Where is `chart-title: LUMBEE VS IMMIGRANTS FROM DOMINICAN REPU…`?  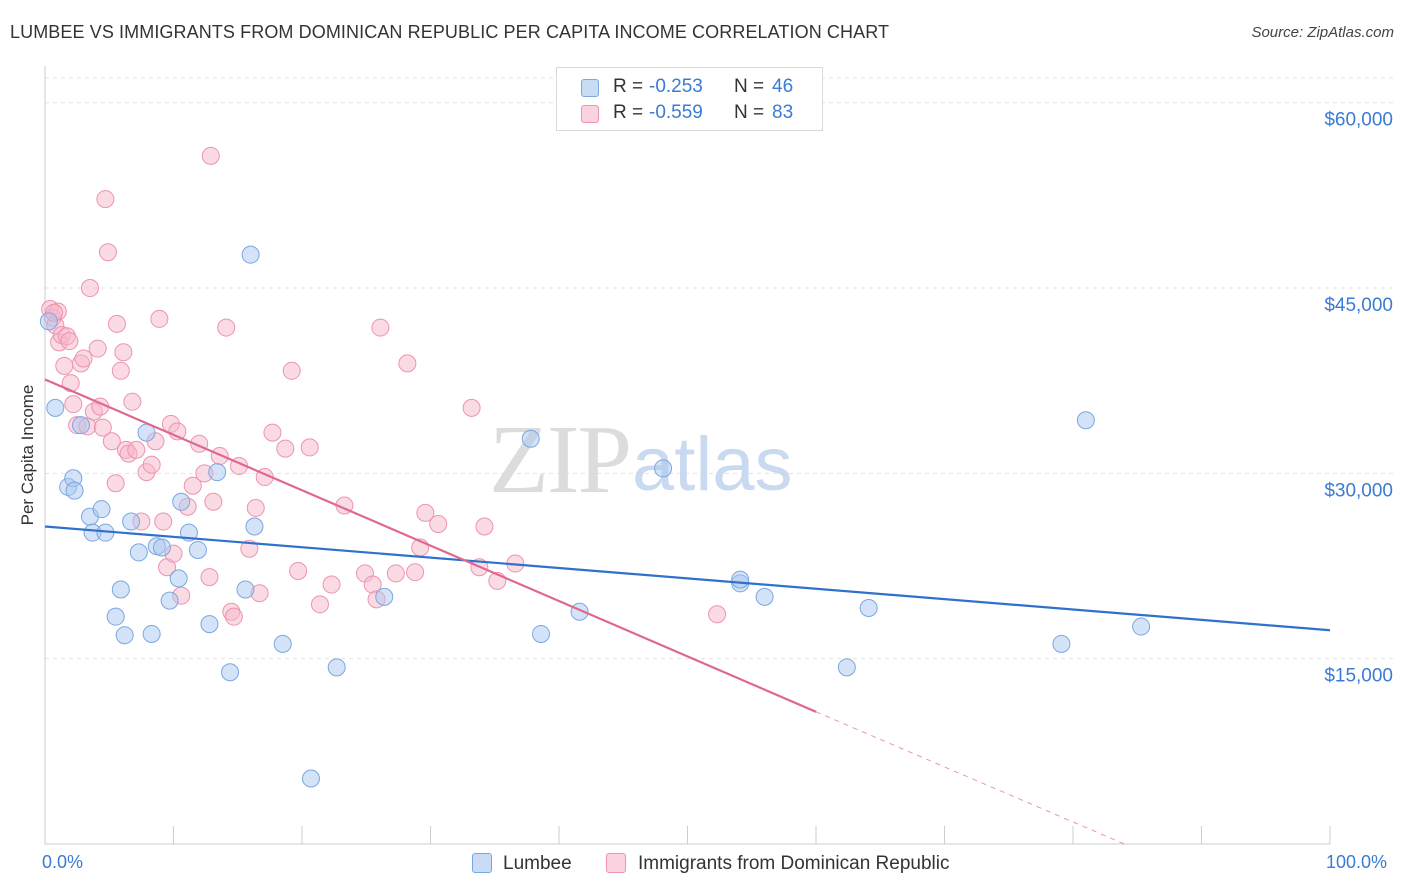 chart-title: LUMBEE VS IMMIGRANTS FROM DOMINICAN REPU… is located at coordinates (450, 32).